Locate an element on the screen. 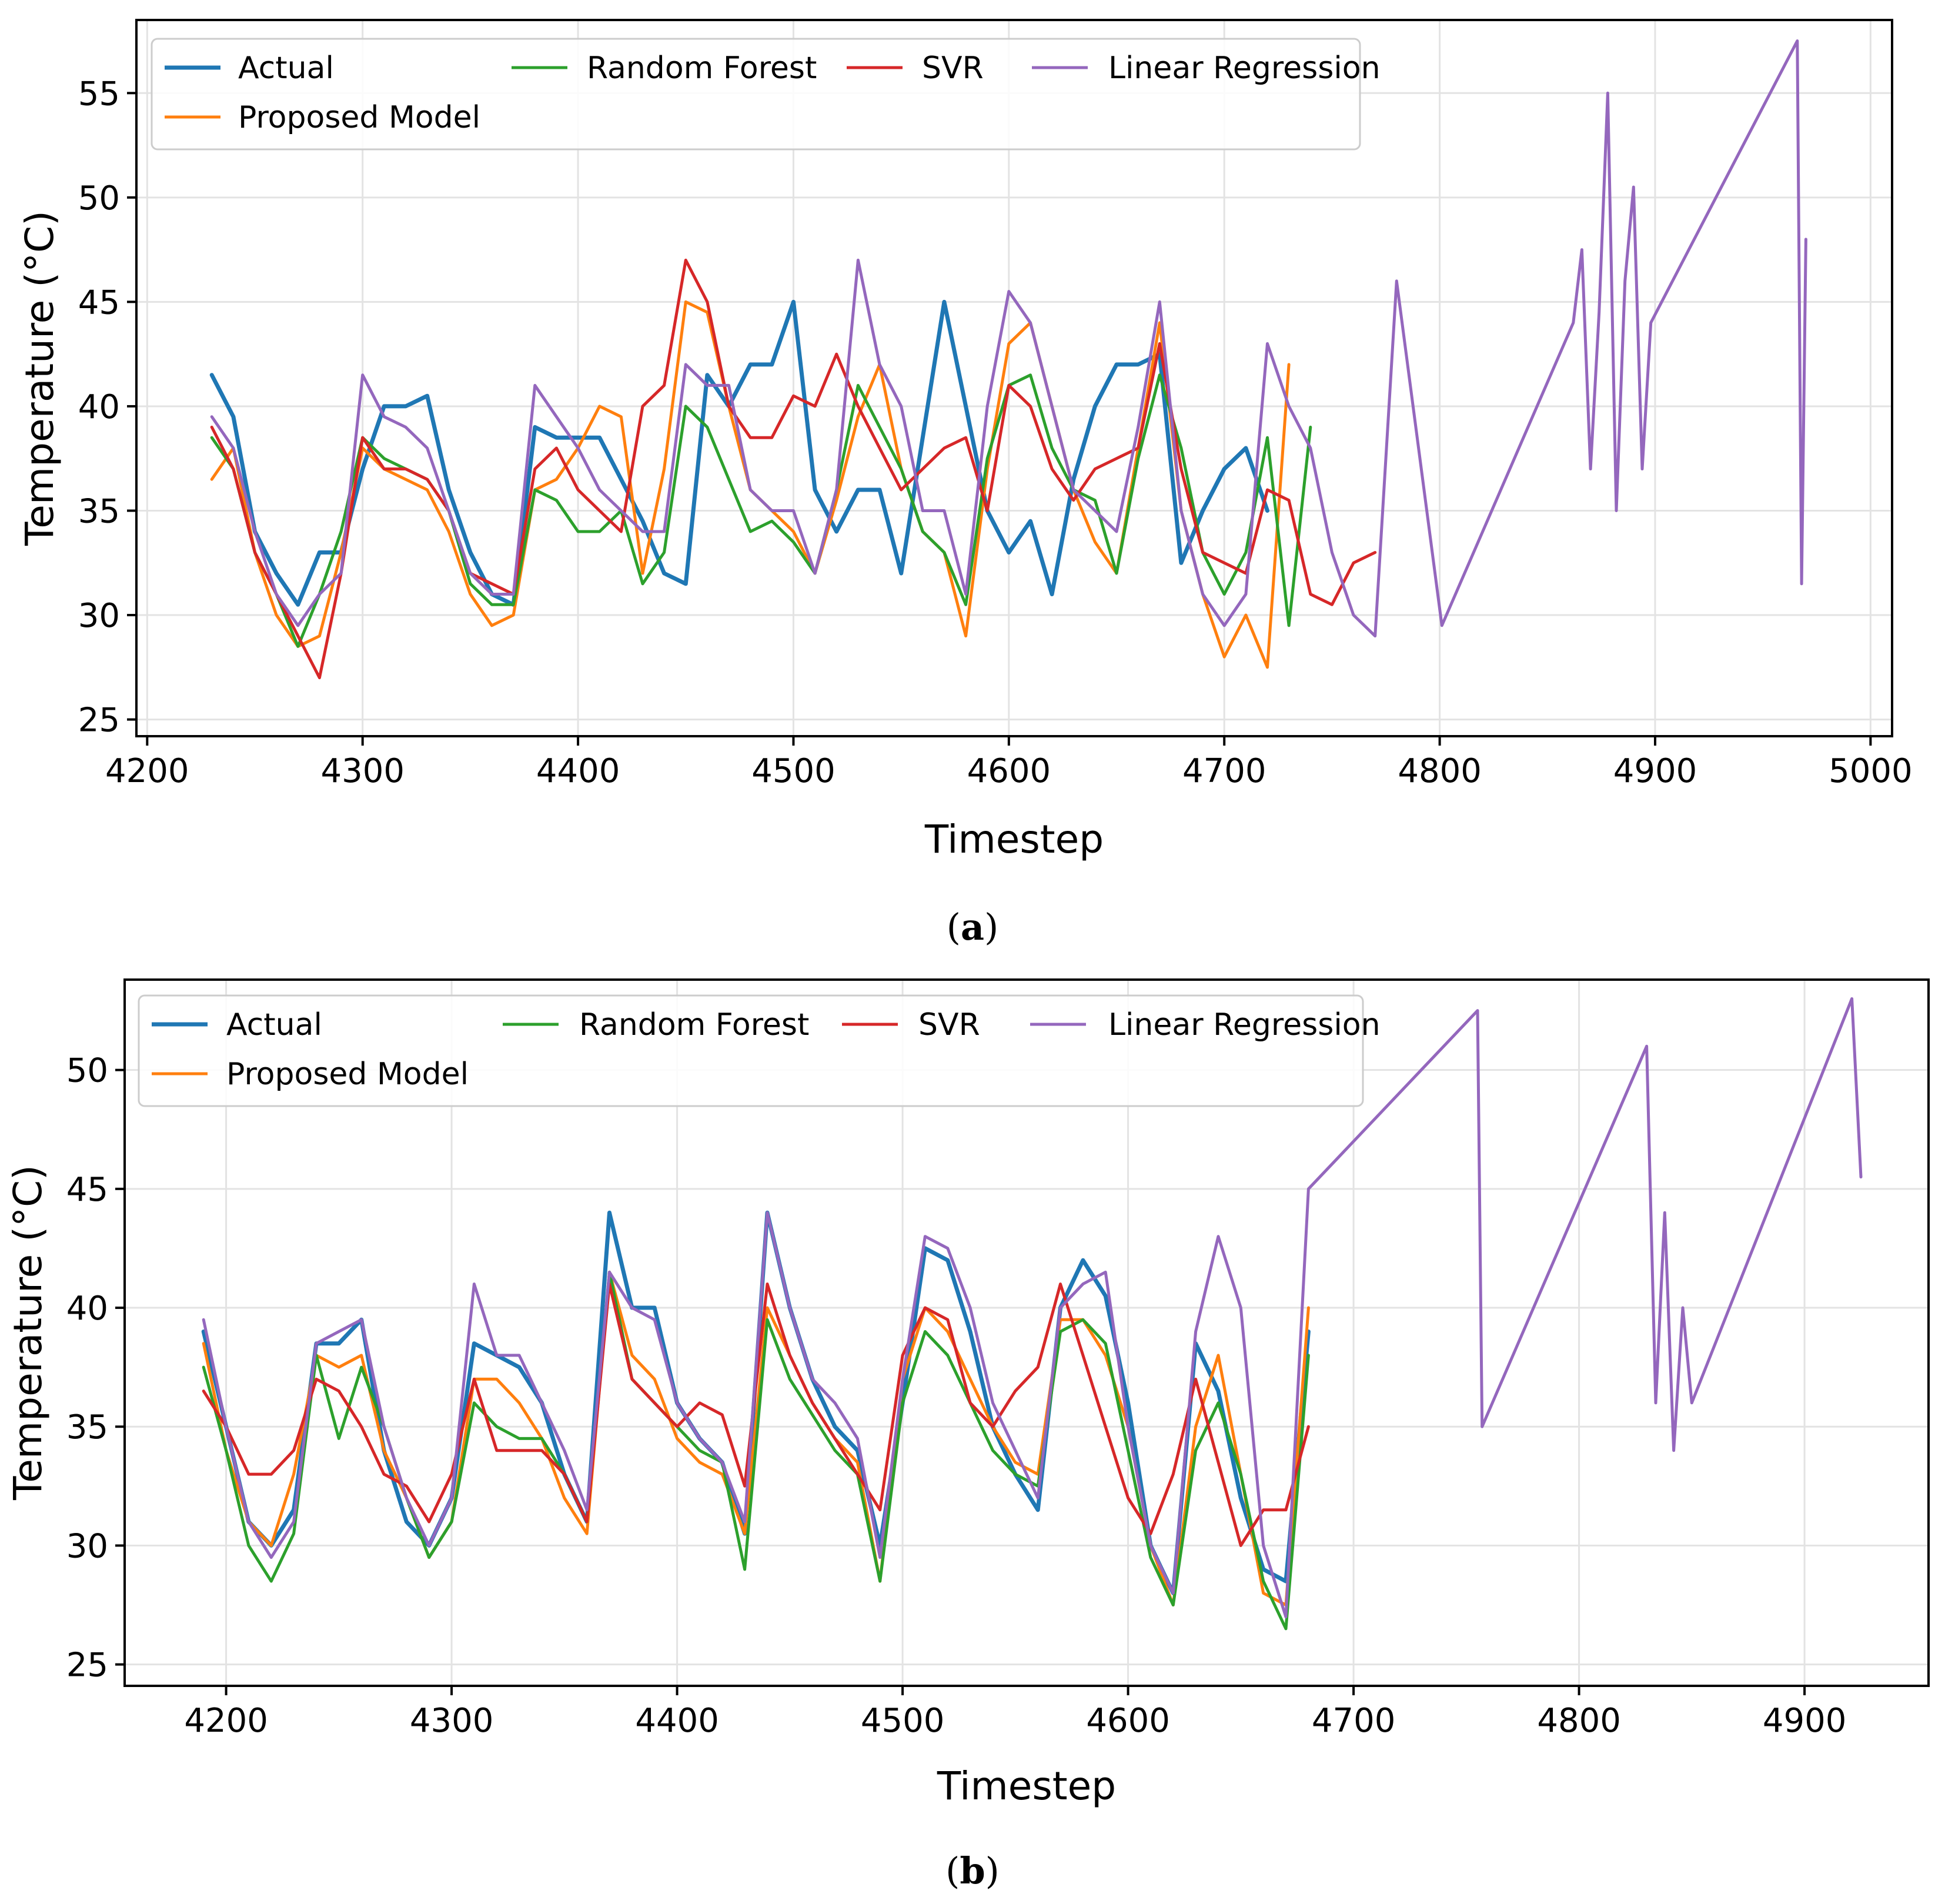 The image size is (1945, 1904). chart-b-y-label: Temperature (°C) is located at coordinates (28, 1333).